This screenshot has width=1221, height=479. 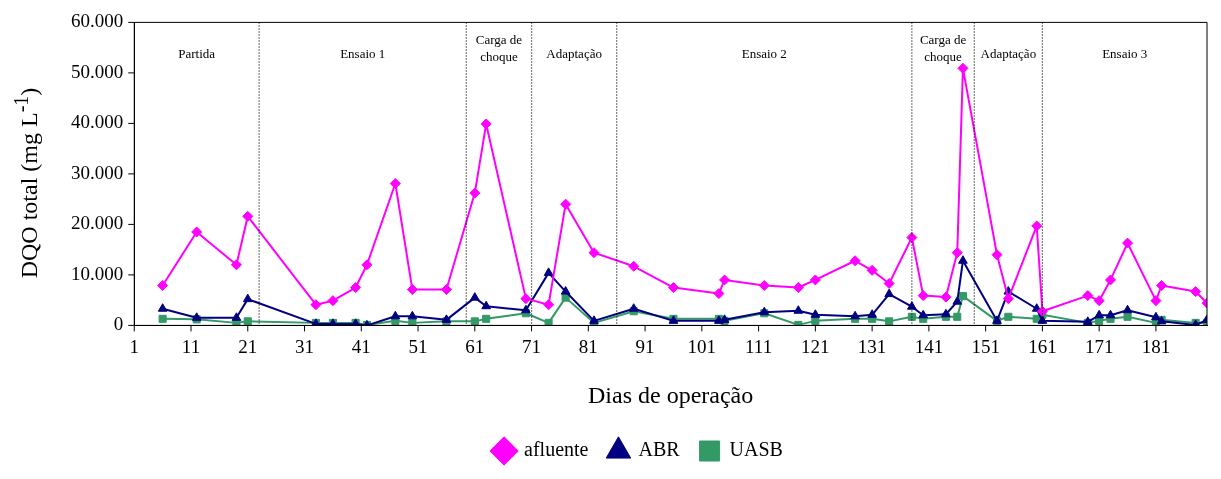 I want to click on x-tick-label: 71, so click(x=532, y=346).